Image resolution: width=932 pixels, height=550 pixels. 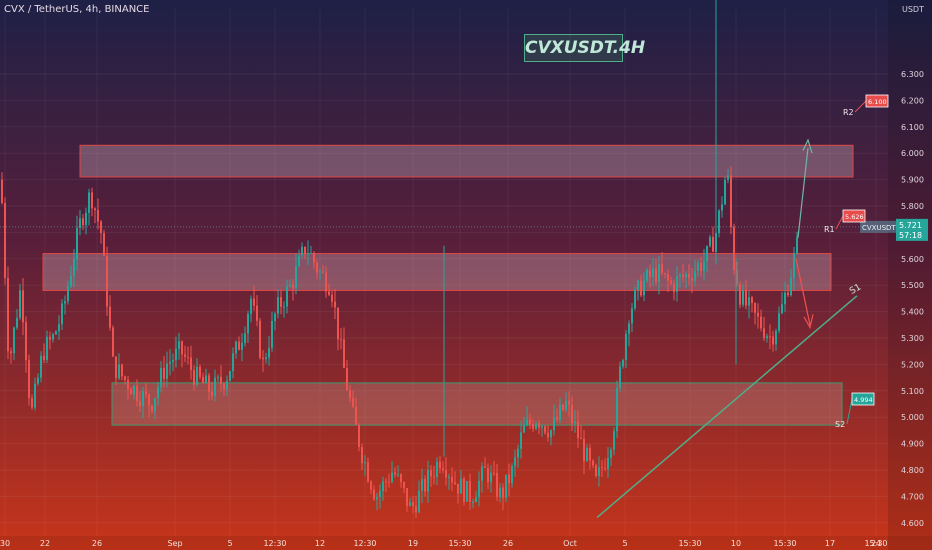 What do you see at coordinates (912, 523) in the screenshot?
I see `y-tick-label: 4.600` at bounding box center [912, 523].